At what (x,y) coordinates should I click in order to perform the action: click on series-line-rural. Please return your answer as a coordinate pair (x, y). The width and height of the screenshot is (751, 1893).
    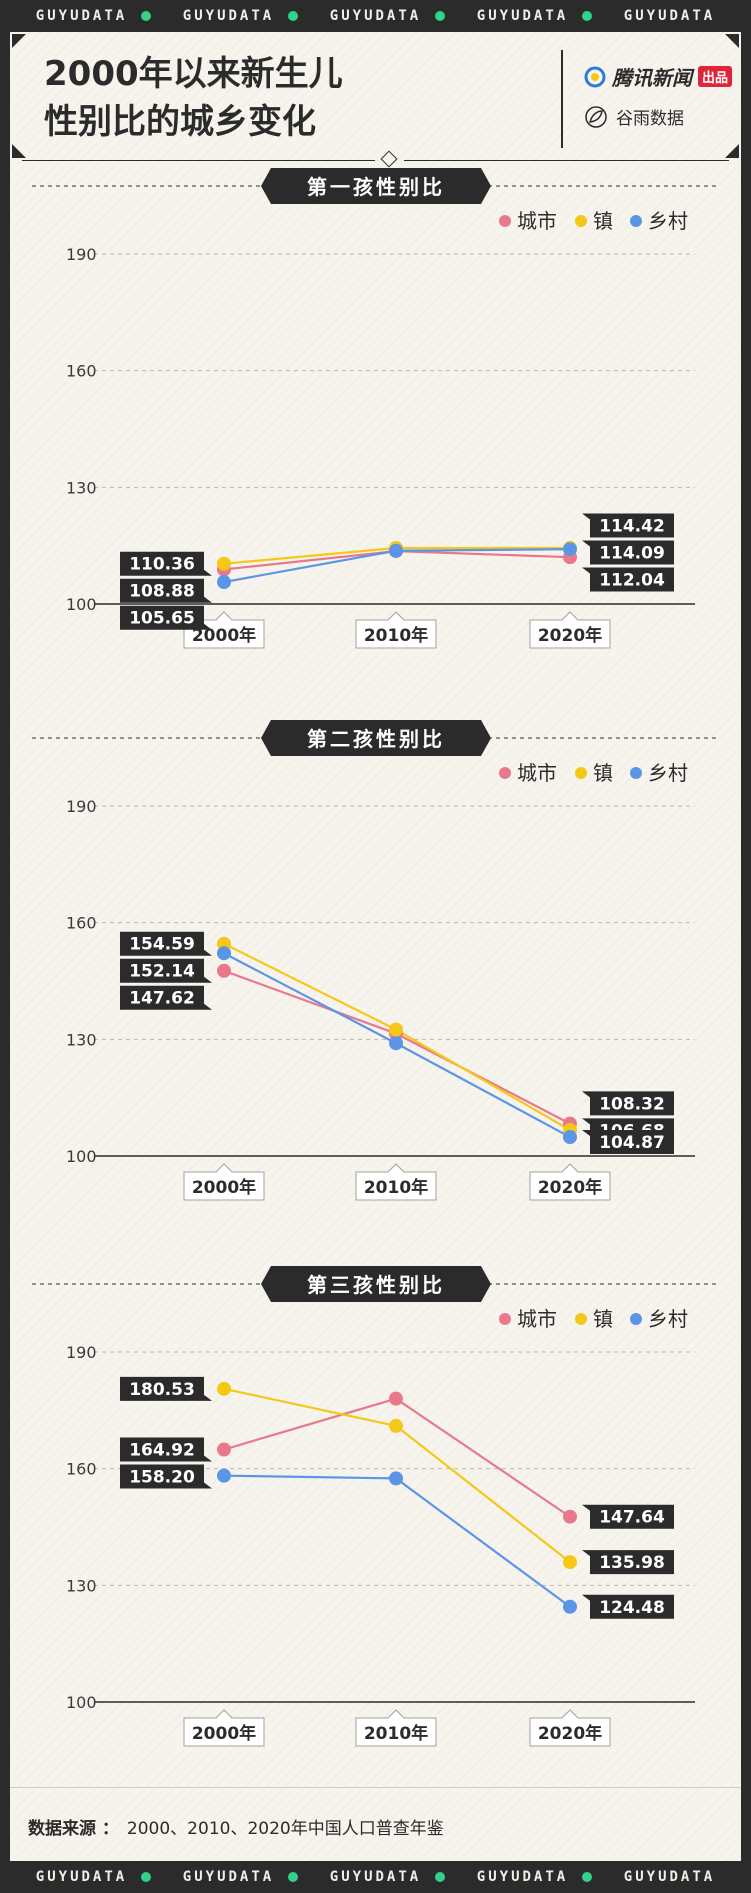
    Looking at the image, I should click on (397, 1541).